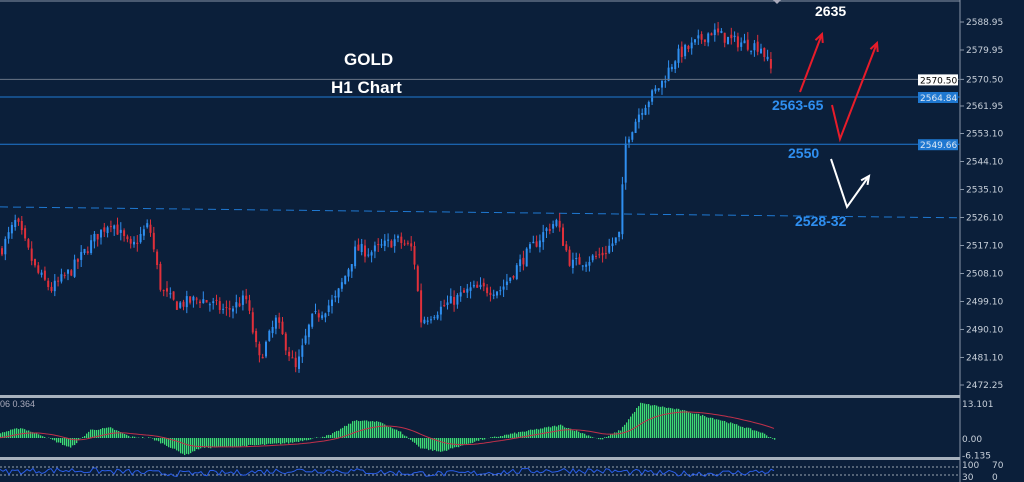 This screenshot has width=1024, height=482. I want to click on price-tick-label: 2499.10, so click(984, 302).